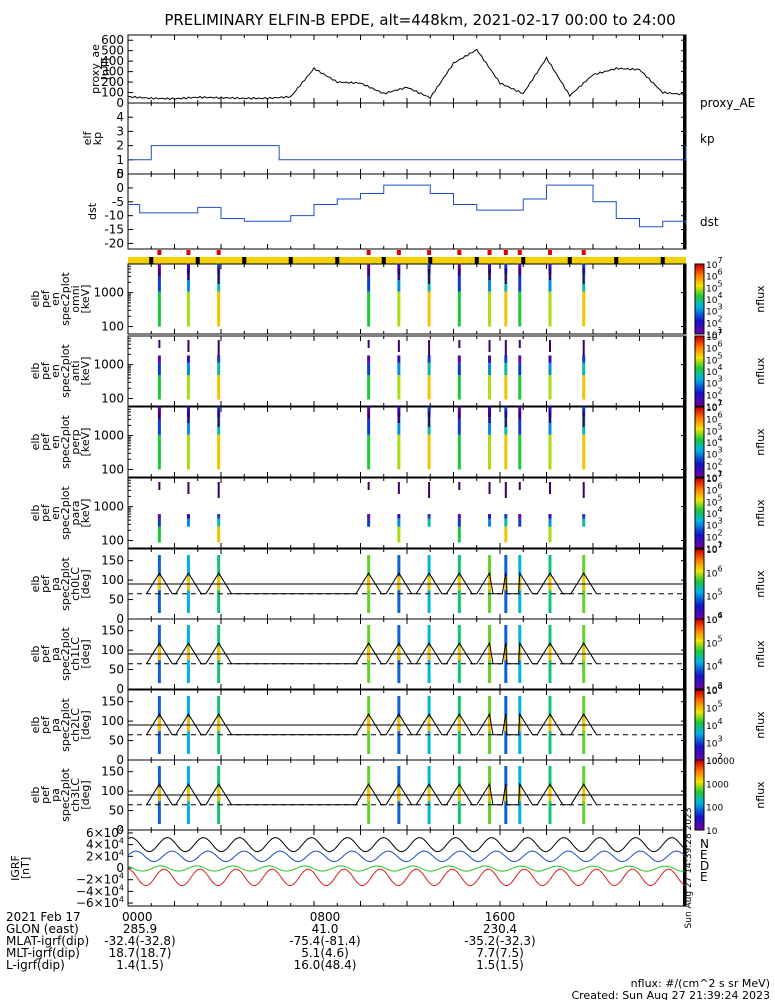 The image size is (775, 1000). What do you see at coordinates (407, 153) in the screenshot?
I see `kp-series-line` at bounding box center [407, 153].